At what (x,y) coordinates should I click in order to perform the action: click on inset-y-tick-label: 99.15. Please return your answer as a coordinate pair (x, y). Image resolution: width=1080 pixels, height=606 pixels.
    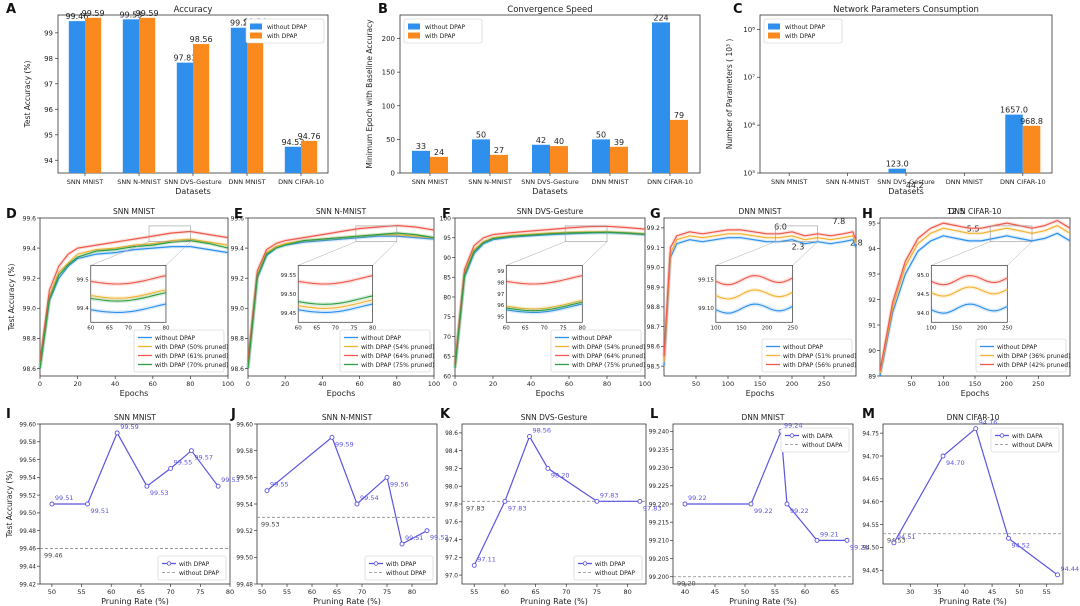
    Looking at the image, I should click on (706, 281).